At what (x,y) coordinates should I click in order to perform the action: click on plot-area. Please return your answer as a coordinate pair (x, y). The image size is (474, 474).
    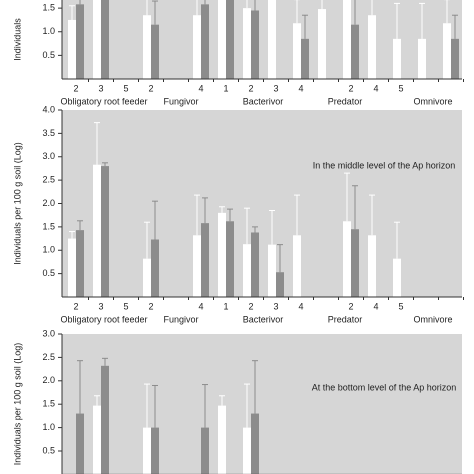
    Looking at the image, I should click on (262, 39).